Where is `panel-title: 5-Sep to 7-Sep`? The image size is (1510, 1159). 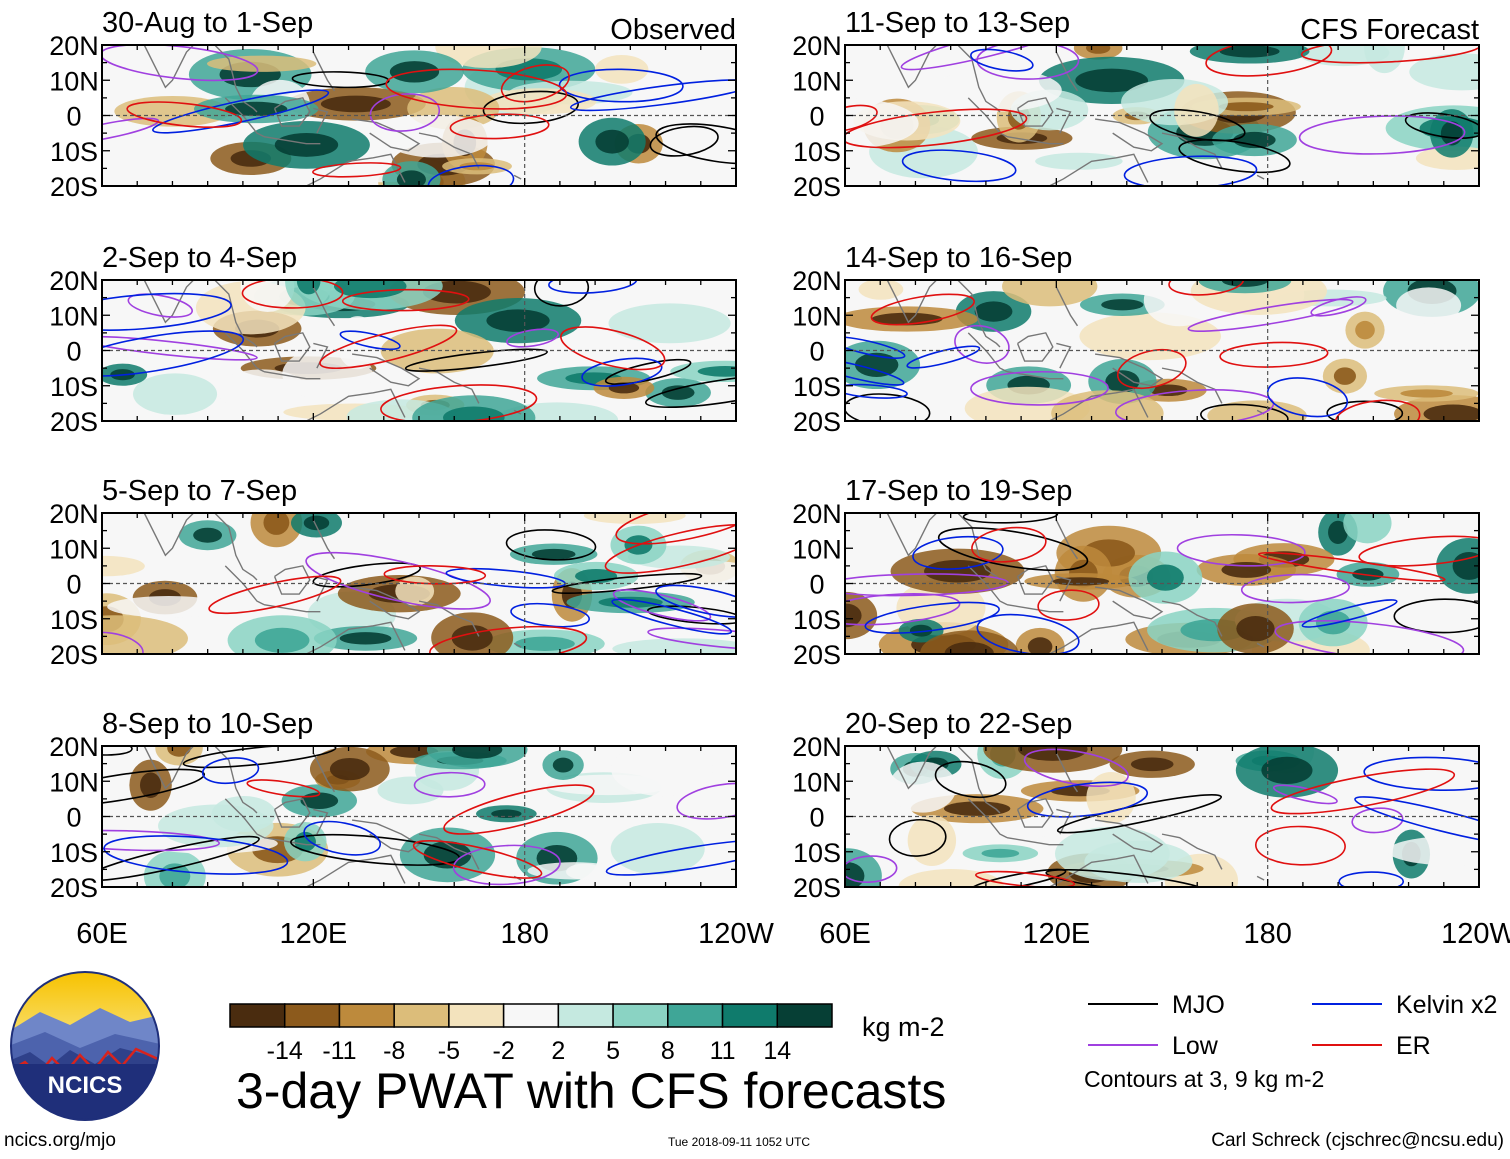
panel-title: 5-Sep to 7-Sep is located at coordinates (199, 491).